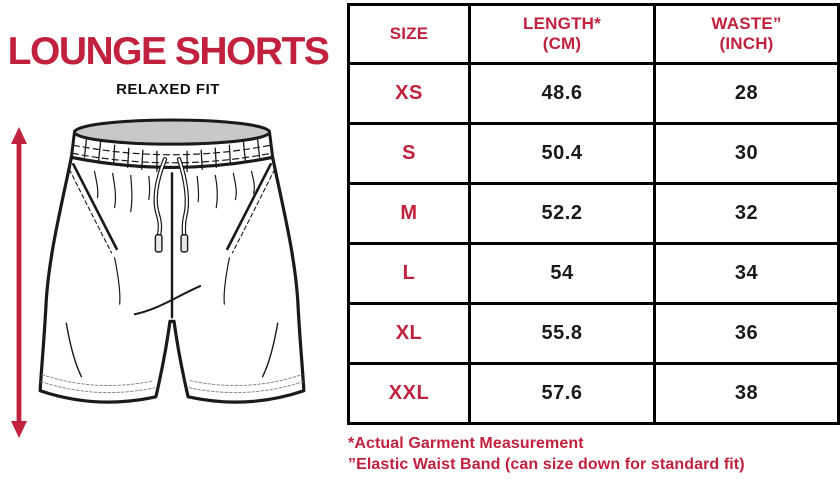 Image resolution: width=840 pixels, height=495 pixels. I want to click on col-header-waist: WASTE” (INCH), so click(745, 34).